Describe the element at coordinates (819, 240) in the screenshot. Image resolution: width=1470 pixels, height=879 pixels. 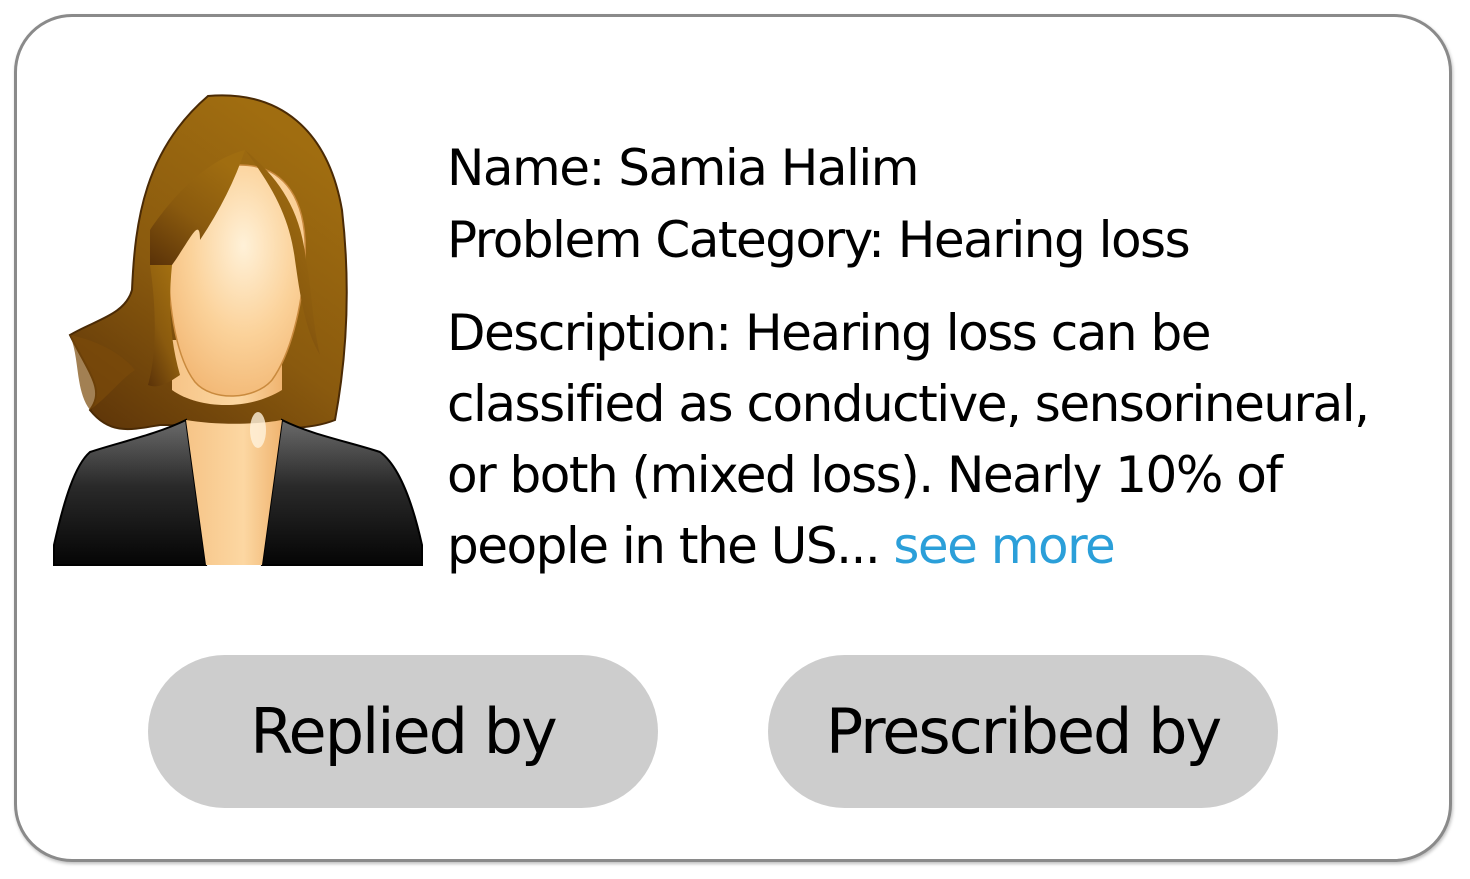
I see `problem-category: Problem Category: Hearing loss` at that location.